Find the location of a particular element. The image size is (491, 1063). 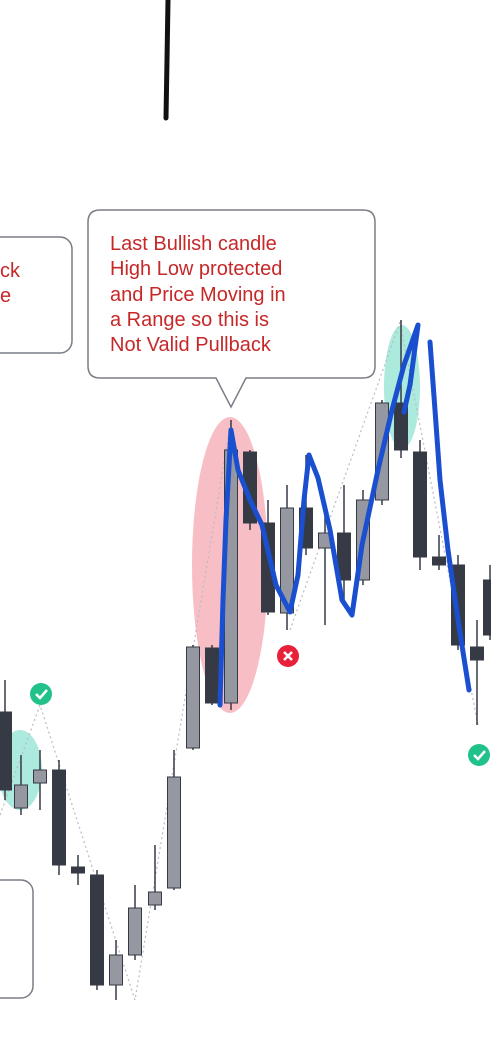

callout-text: and Price Moving in is located at coordinates (198, 295).